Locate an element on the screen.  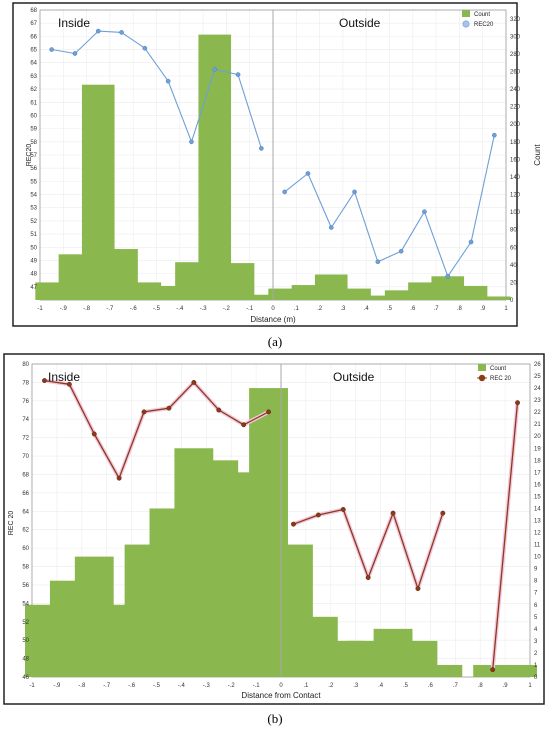
x-tick-label: -.8 is located at coordinates (82, 686).